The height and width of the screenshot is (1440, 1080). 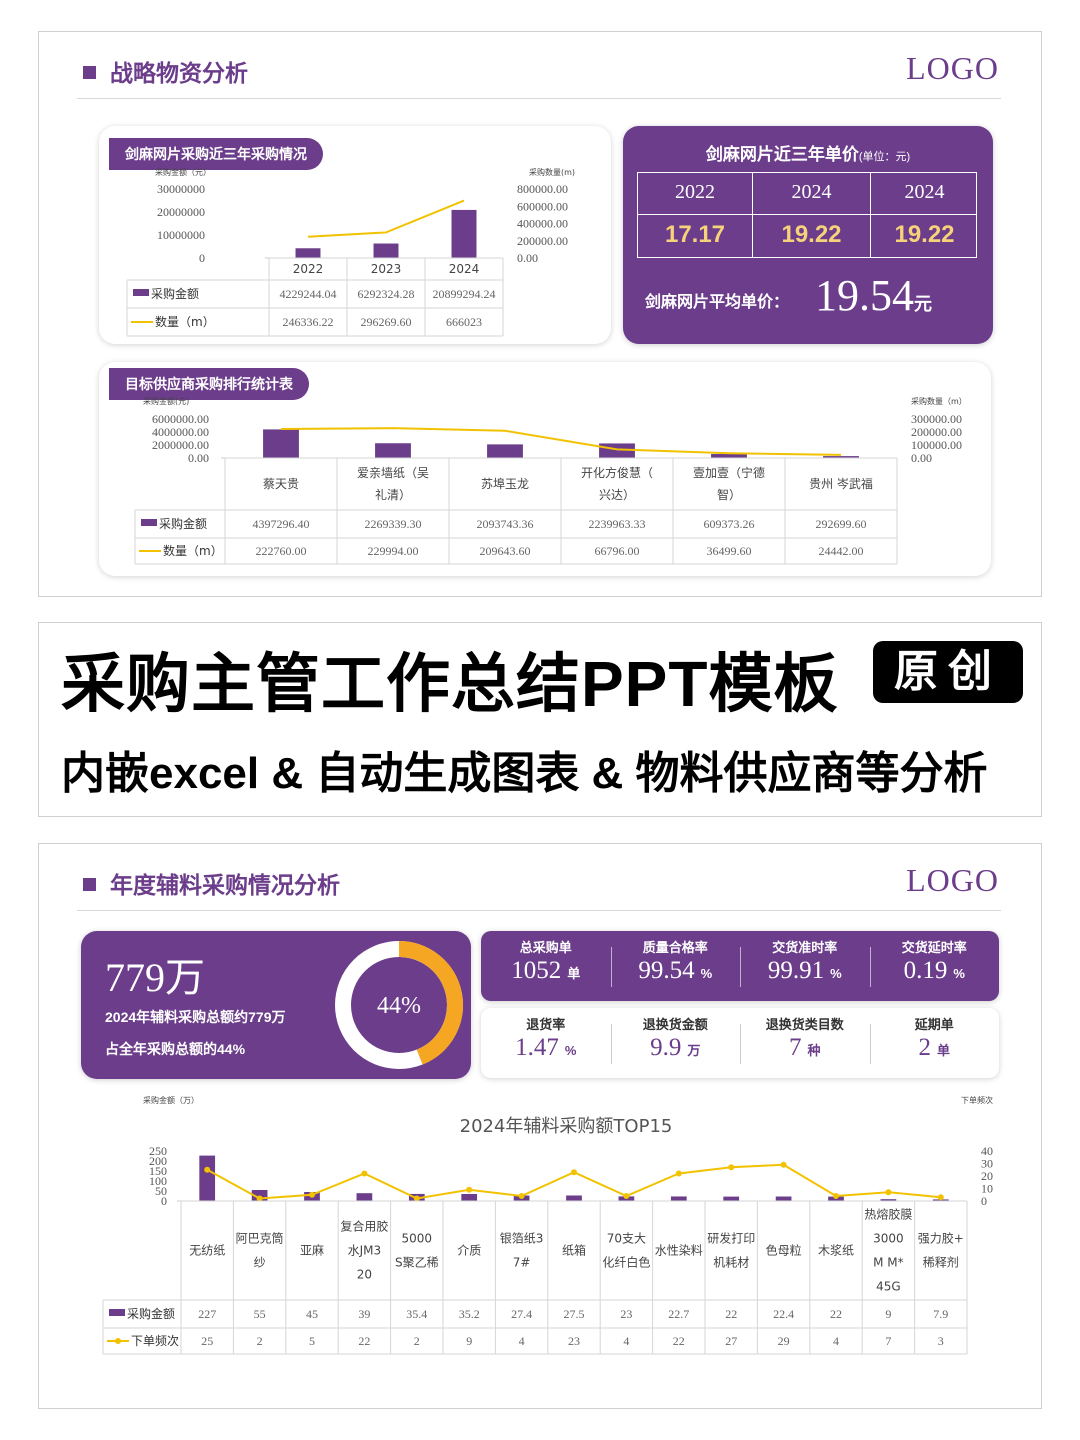 What do you see at coordinates (166, 401) in the screenshot?
I see `y-axis-left-label: 采购金额(元)` at bounding box center [166, 401].